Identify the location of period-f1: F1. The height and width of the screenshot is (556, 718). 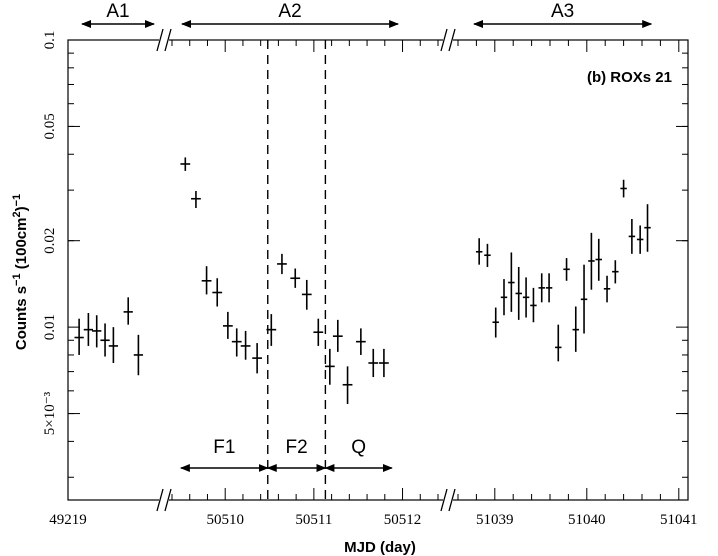
(224, 454).